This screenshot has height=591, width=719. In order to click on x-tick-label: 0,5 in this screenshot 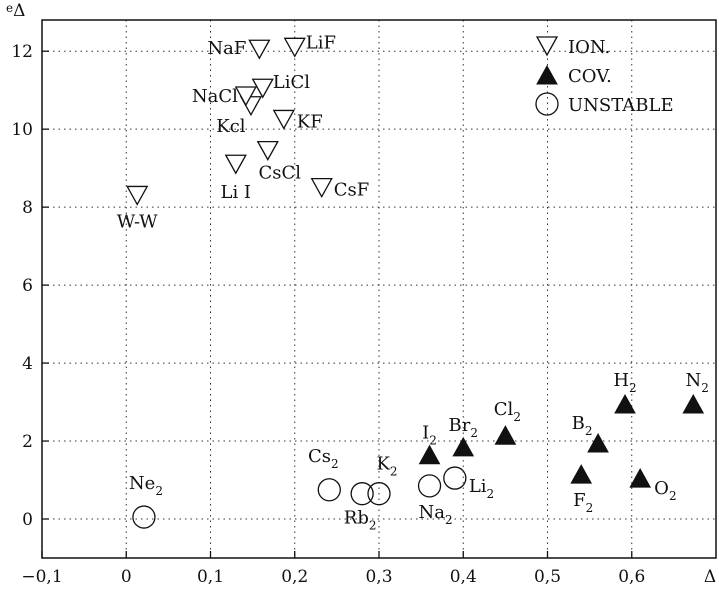, I will do `click(547, 577)`.